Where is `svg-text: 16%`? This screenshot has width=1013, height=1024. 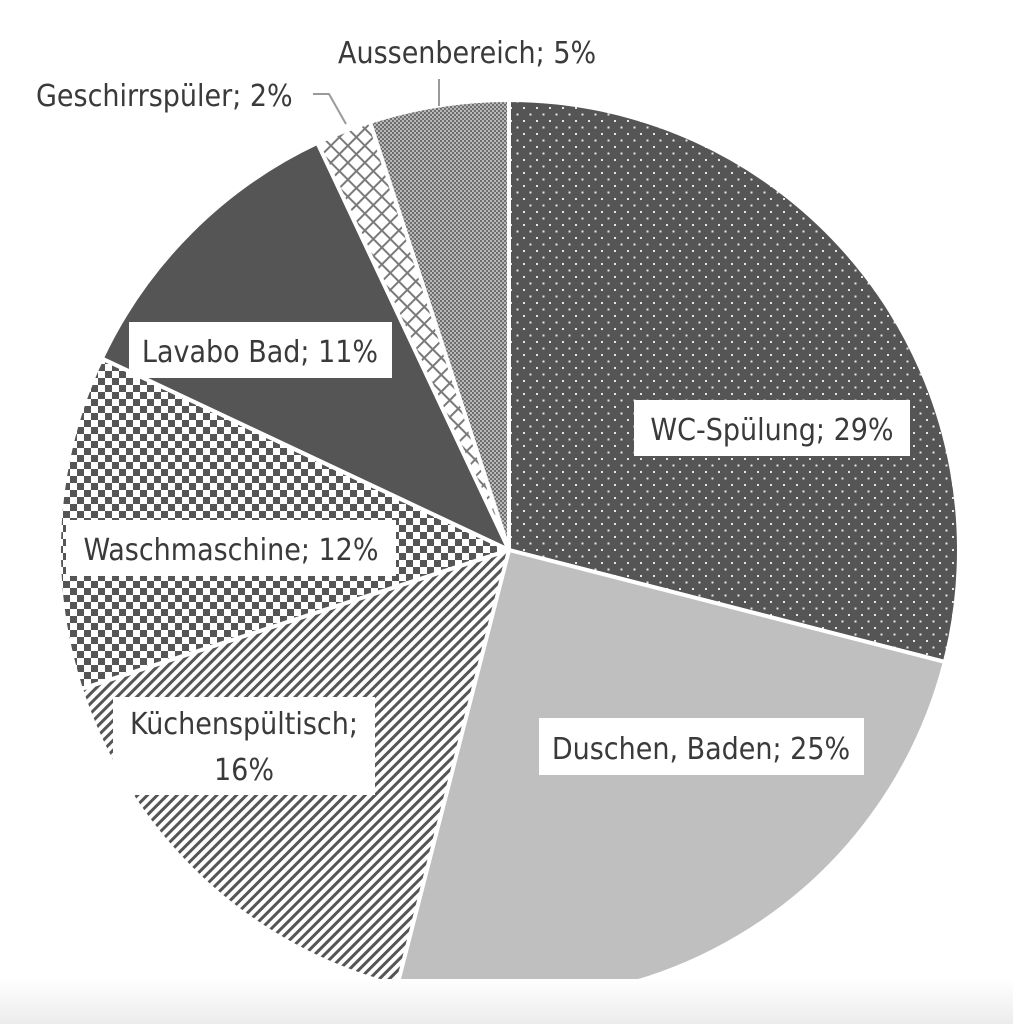 svg-text: 16% is located at coordinates (244, 770).